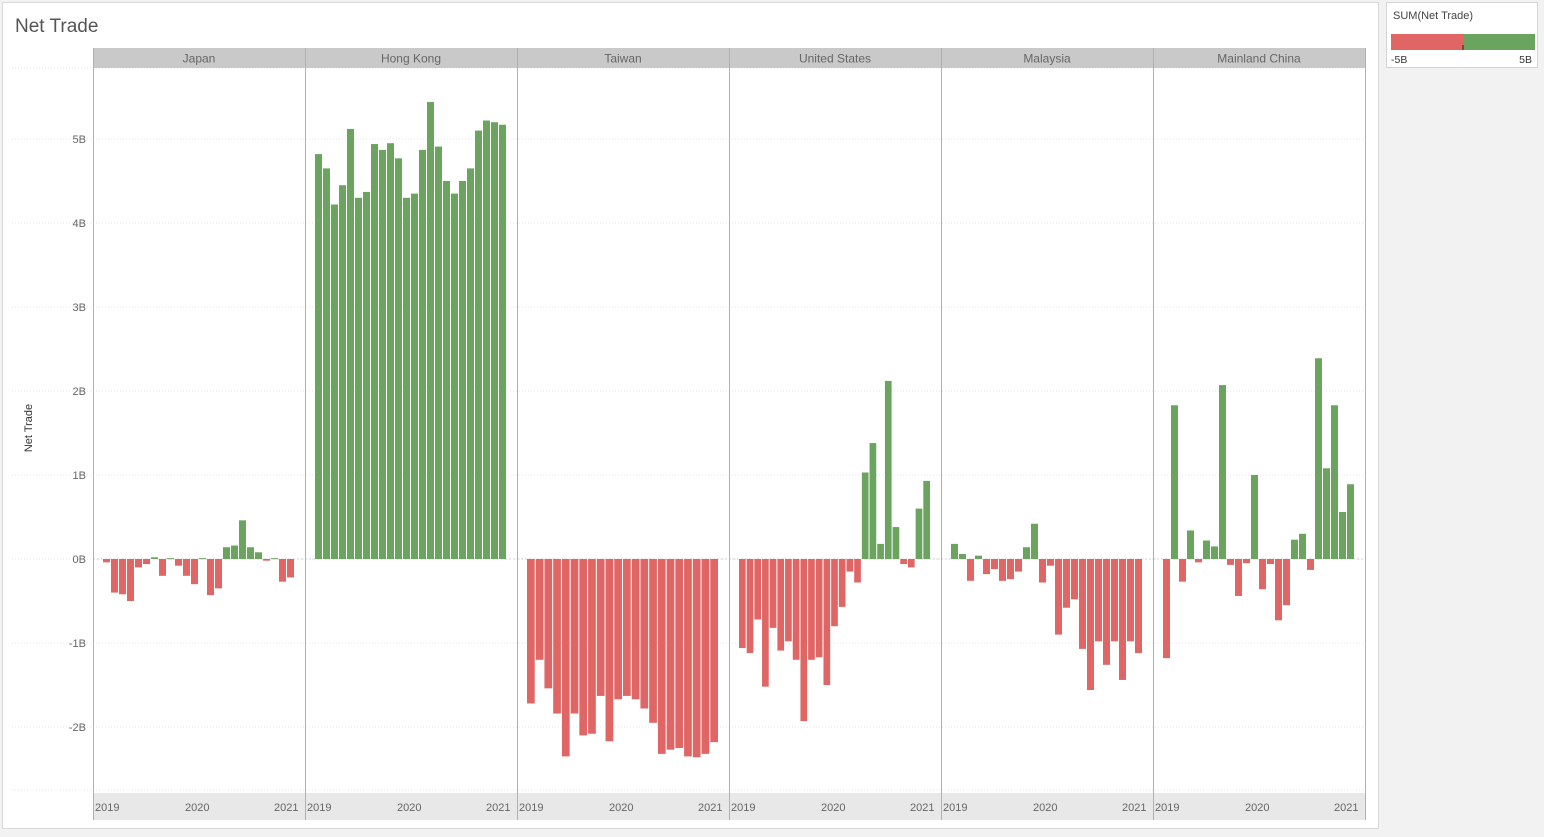  What do you see at coordinates (1462, 35) in the screenshot?
I see `color-legend: SUM(Net Trade) -5B 5B` at bounding box center [1462, 35].